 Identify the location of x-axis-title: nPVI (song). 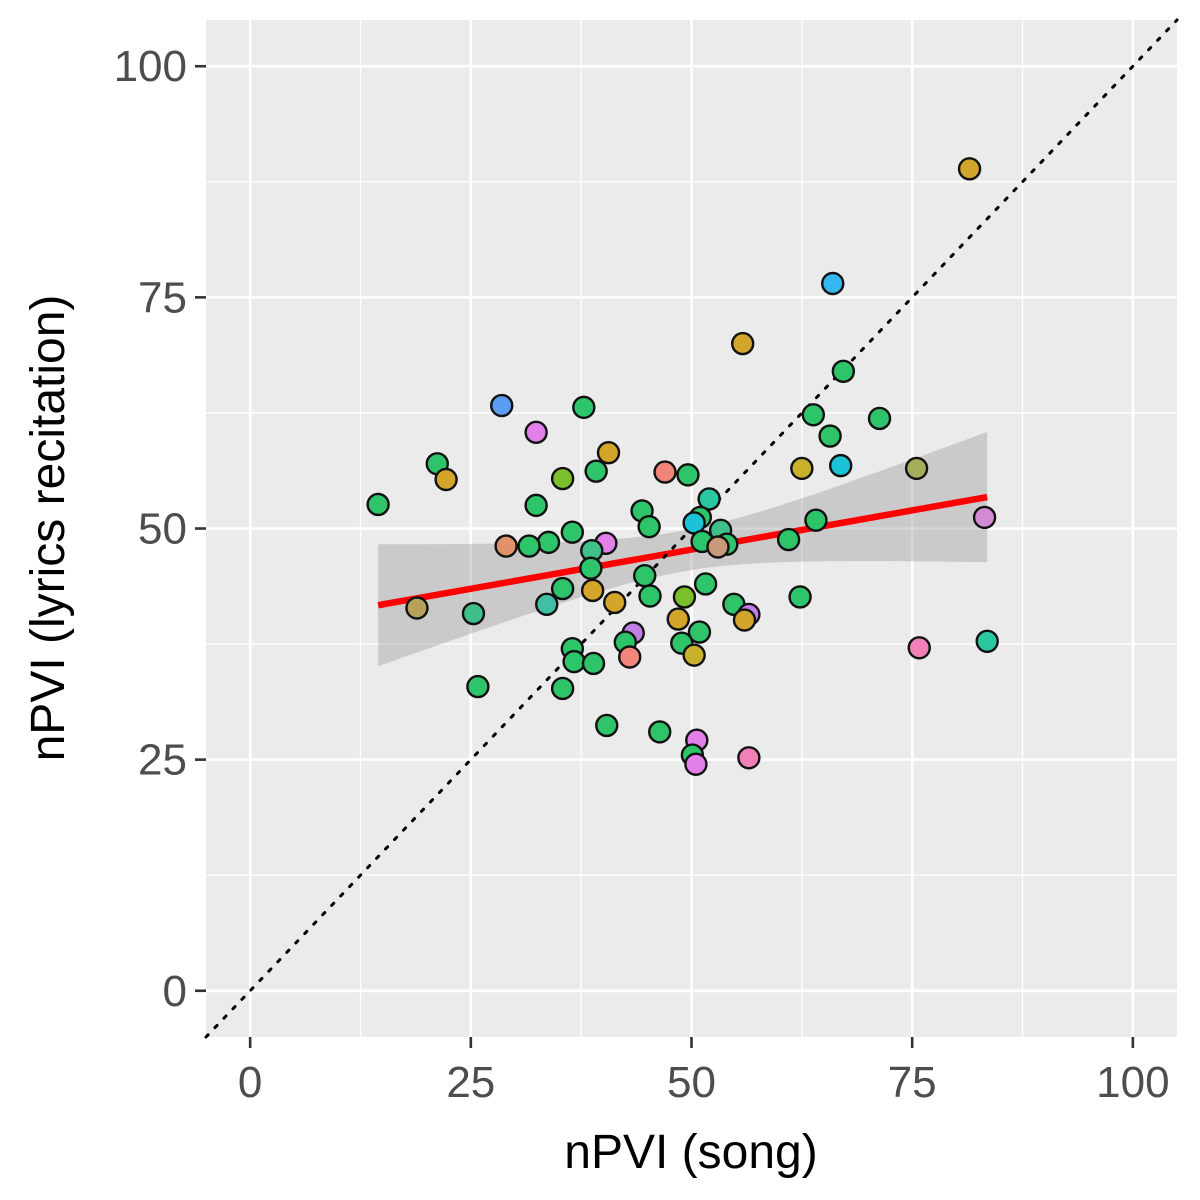
(690, 1152).